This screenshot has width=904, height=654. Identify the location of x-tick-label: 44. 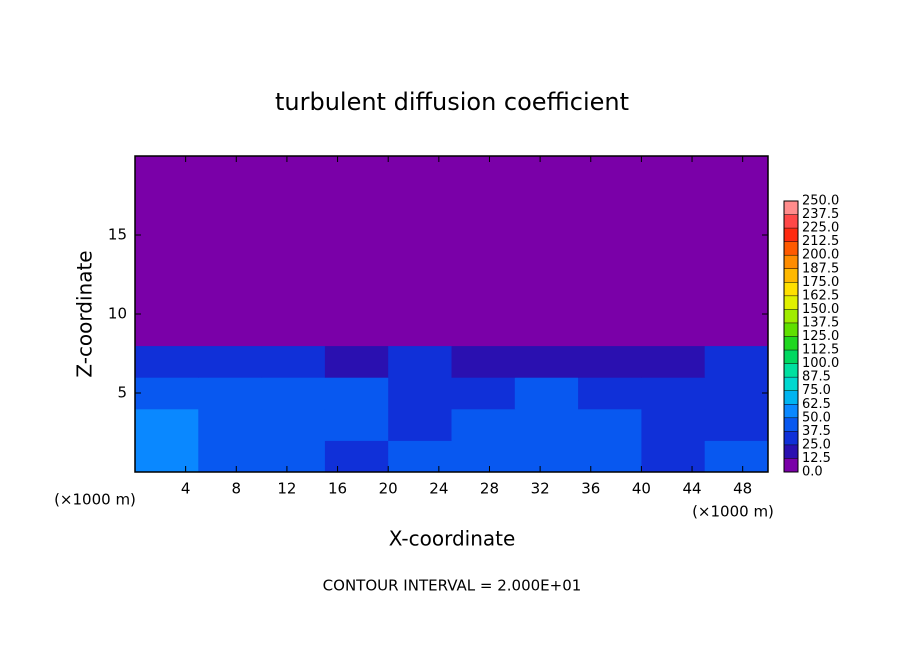
(691, 489).